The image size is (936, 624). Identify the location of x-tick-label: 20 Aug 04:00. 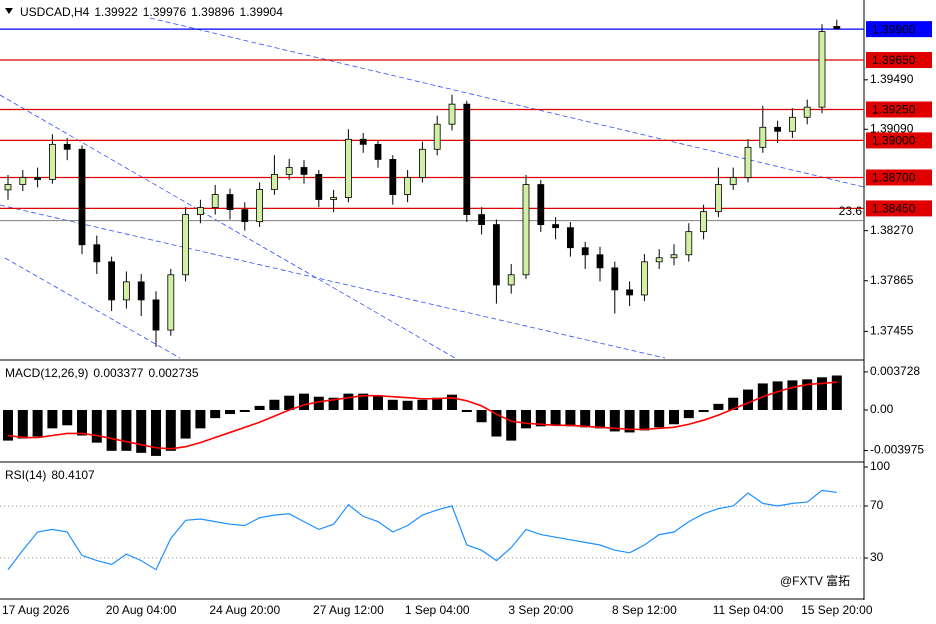
(141, 610).